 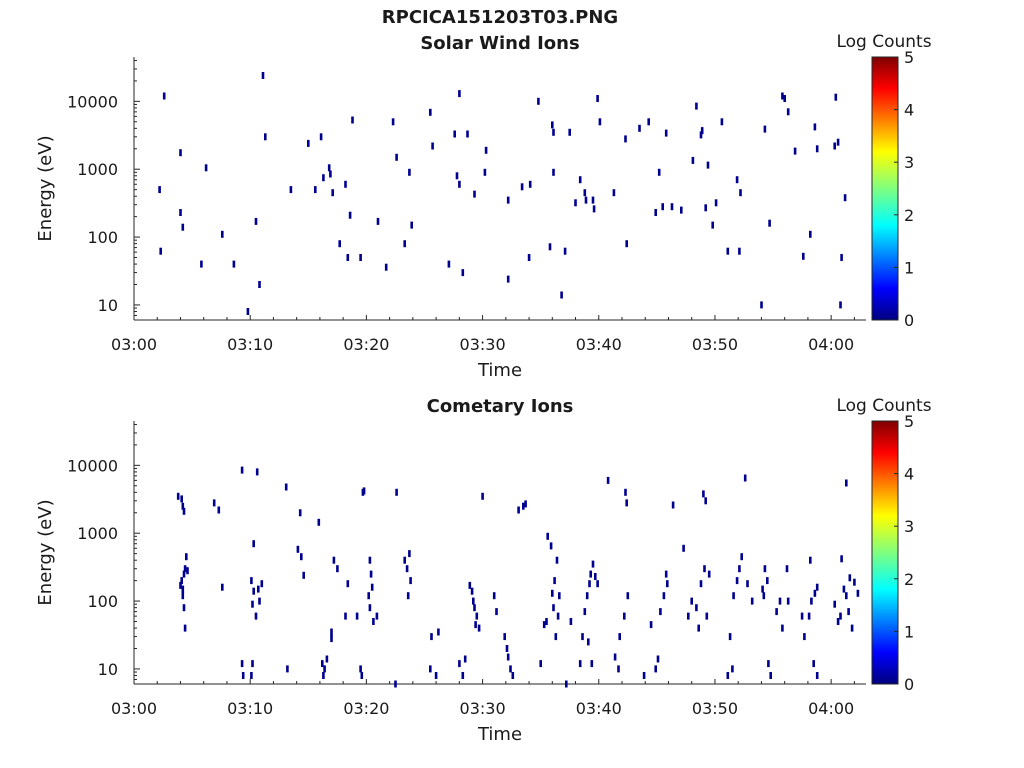 I want to click on colorbar-tick-label: 3, so click(x=909, y=526).